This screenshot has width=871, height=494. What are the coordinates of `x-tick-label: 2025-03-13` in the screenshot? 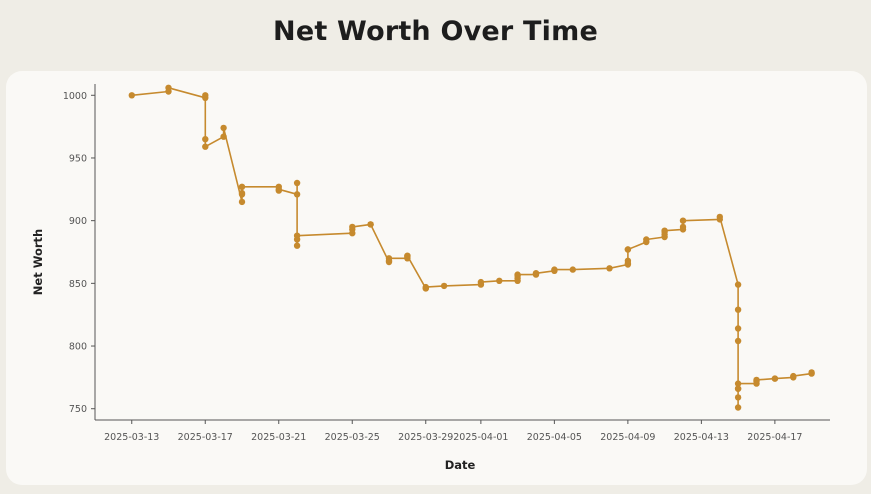 It's located at (131, 437).